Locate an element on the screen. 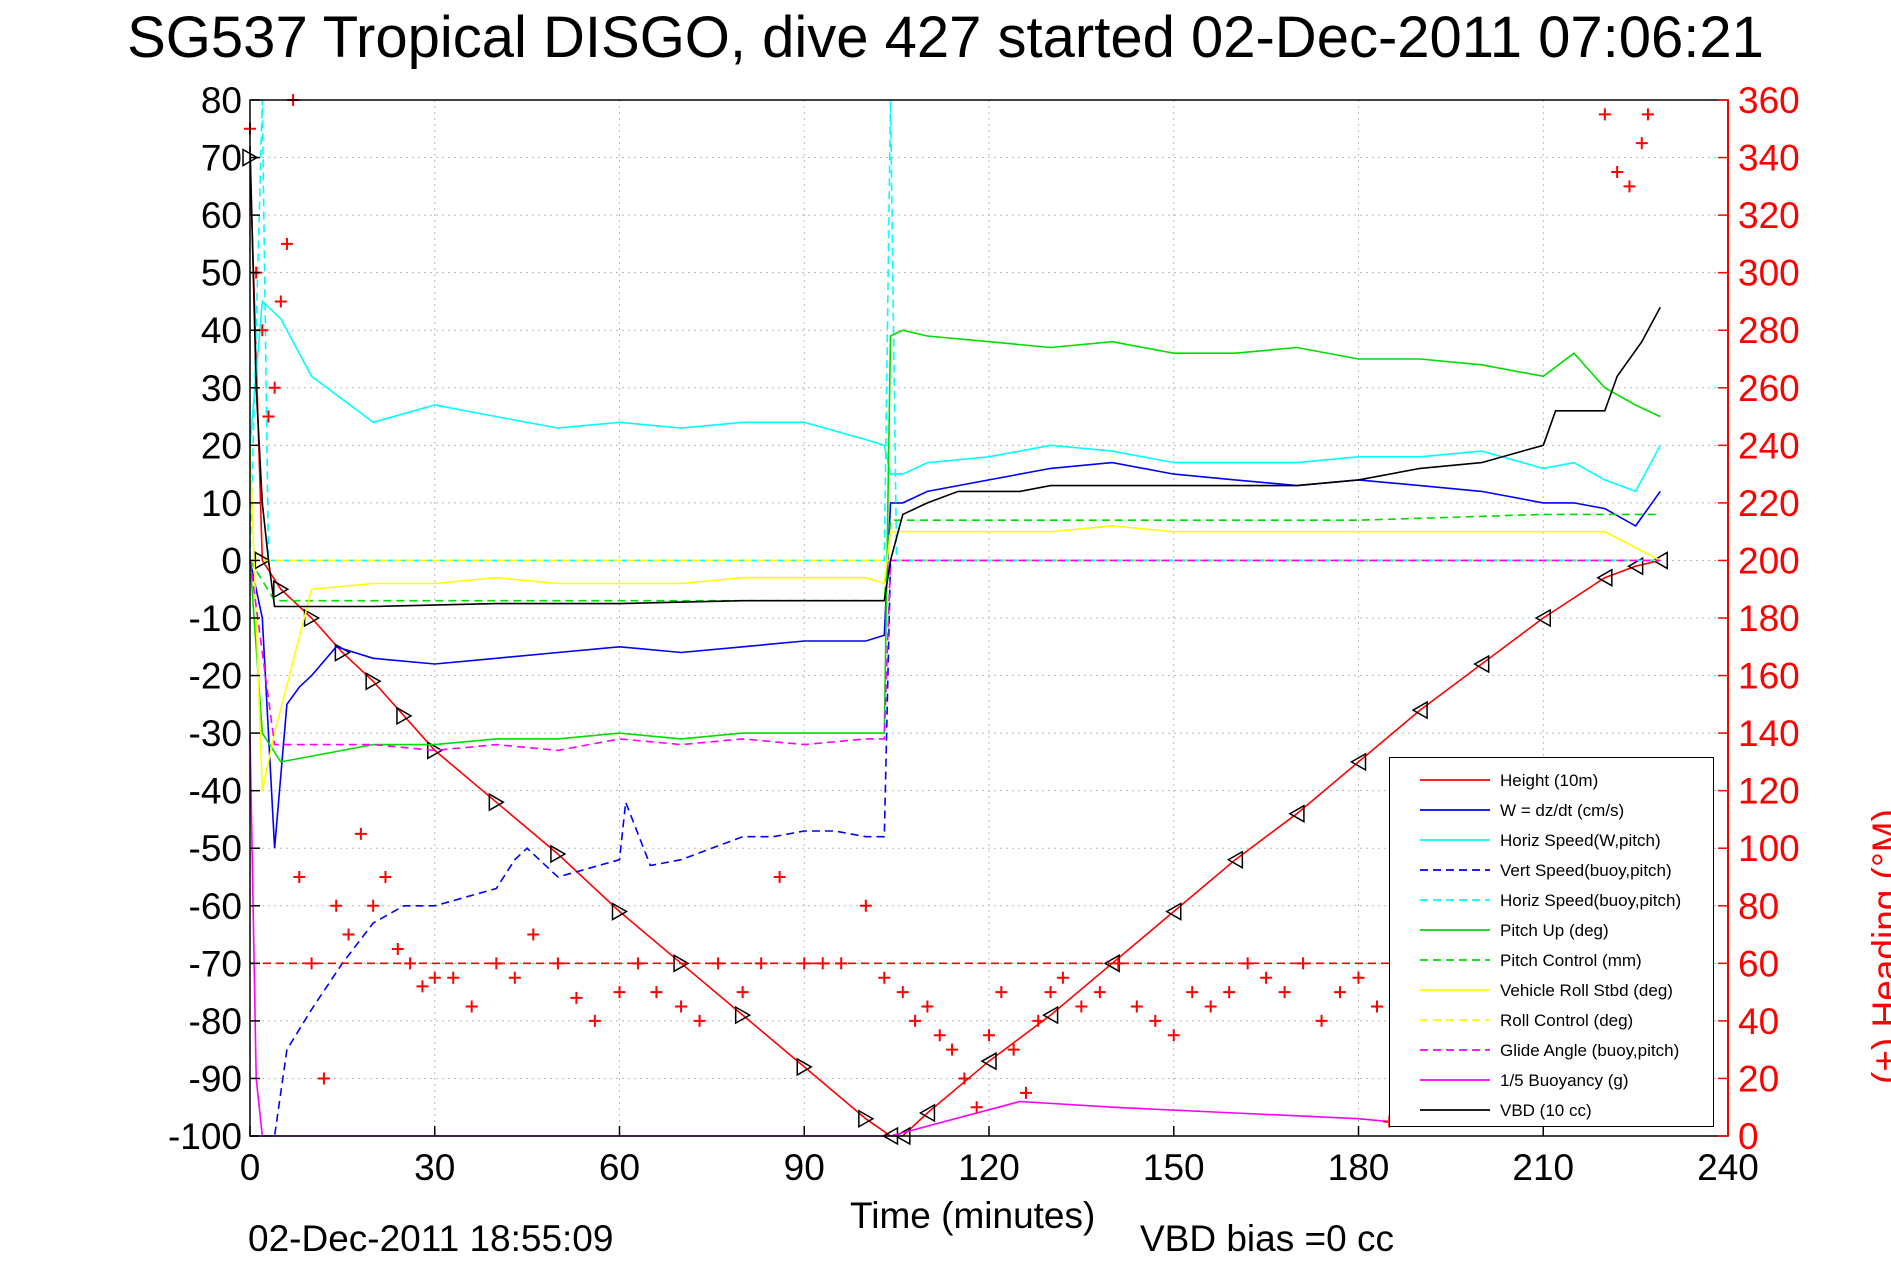 The height and width of the screenshot is (1262, 1891). legend-item: W = dz/dt (cm/s) is located at coordinates (1551, 810).